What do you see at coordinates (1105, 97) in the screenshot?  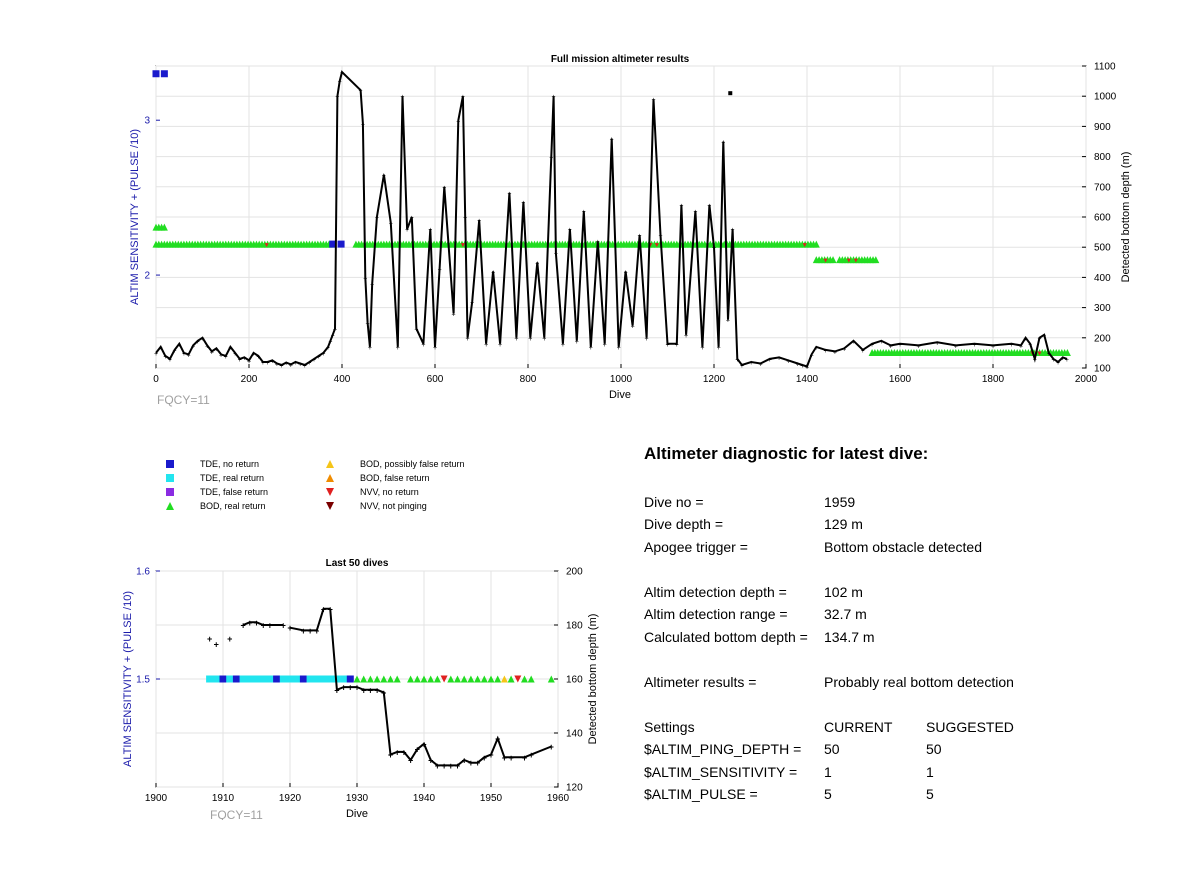 I see `right-tick-label: 1000` at bounding box center [1105, 97].